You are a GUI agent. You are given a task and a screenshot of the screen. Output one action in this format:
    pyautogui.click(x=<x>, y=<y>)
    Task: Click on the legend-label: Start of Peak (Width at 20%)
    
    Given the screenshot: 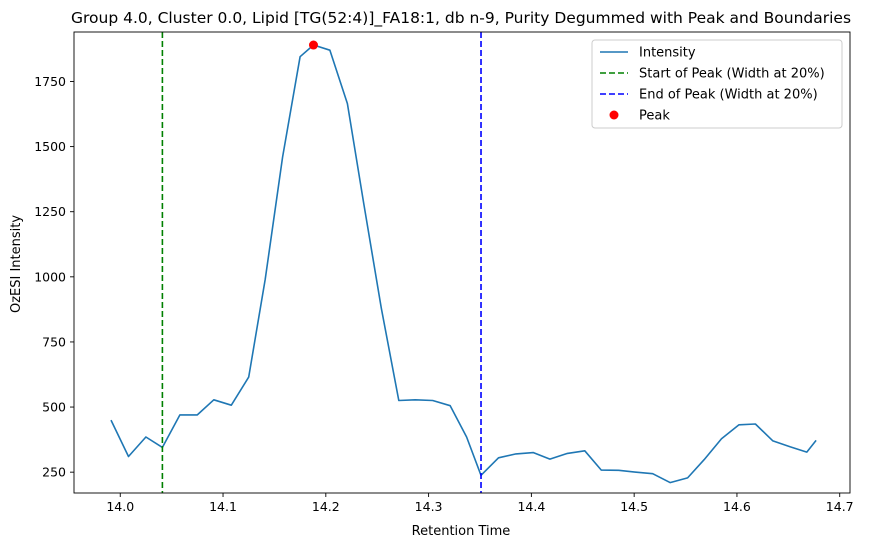 What is the action you would take?
    pyautogui.click(x=732, y=74)
    